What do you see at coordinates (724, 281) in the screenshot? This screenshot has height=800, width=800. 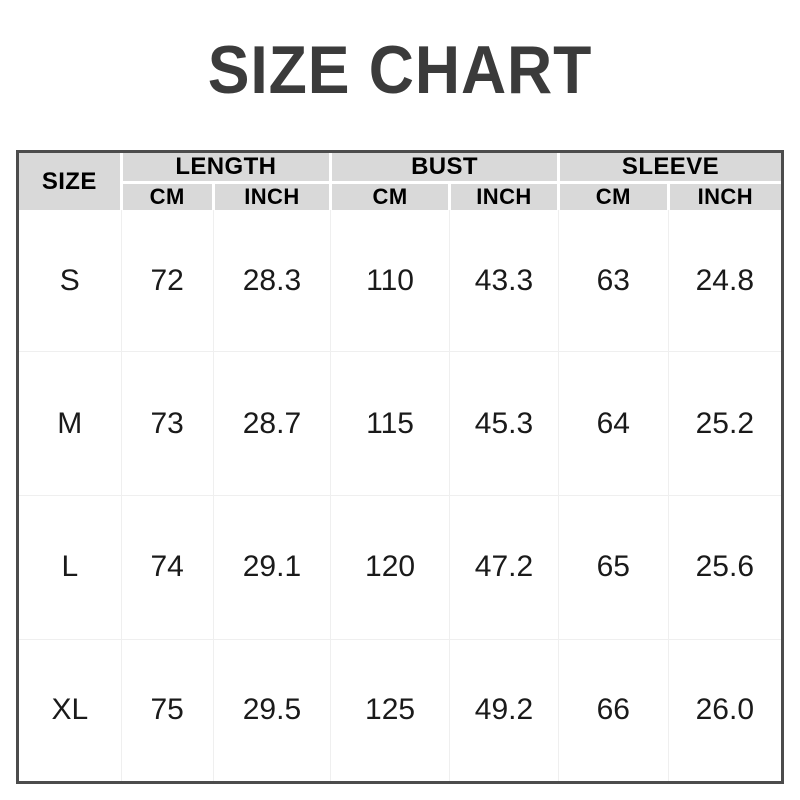 I see `cell-sleeve-inch: 24.8` at bounding box center [724, 281].